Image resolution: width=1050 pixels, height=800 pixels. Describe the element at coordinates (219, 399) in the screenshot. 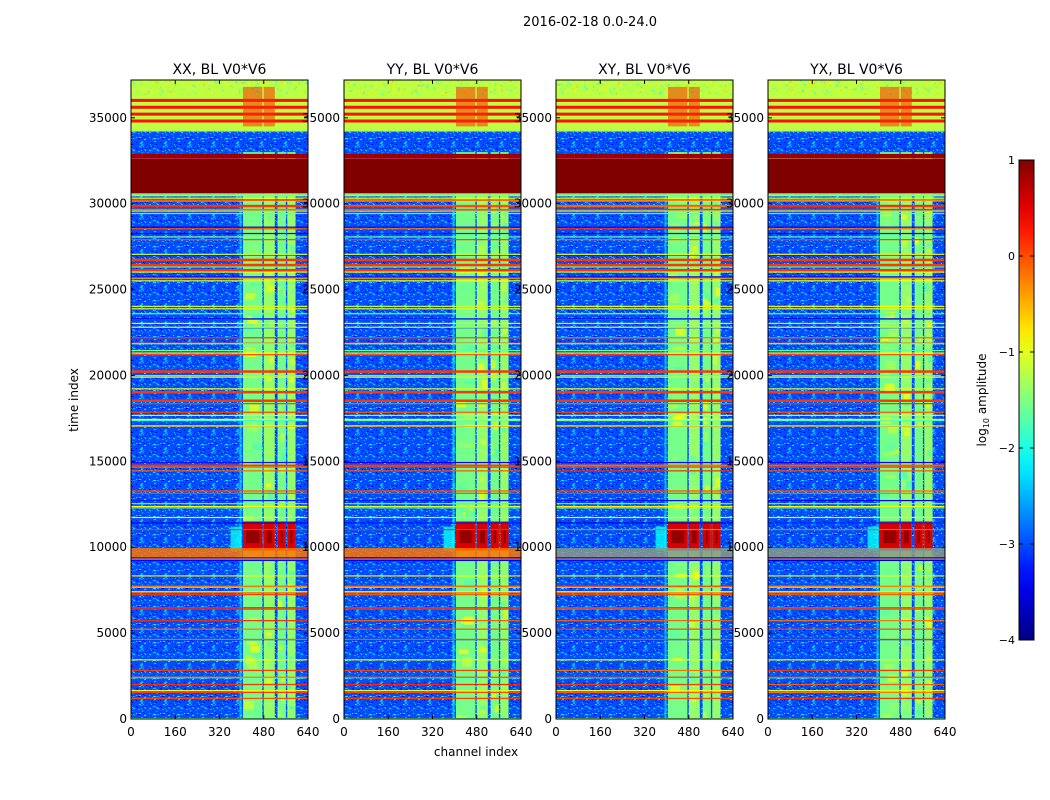

I see `heatmap-image` at that location.